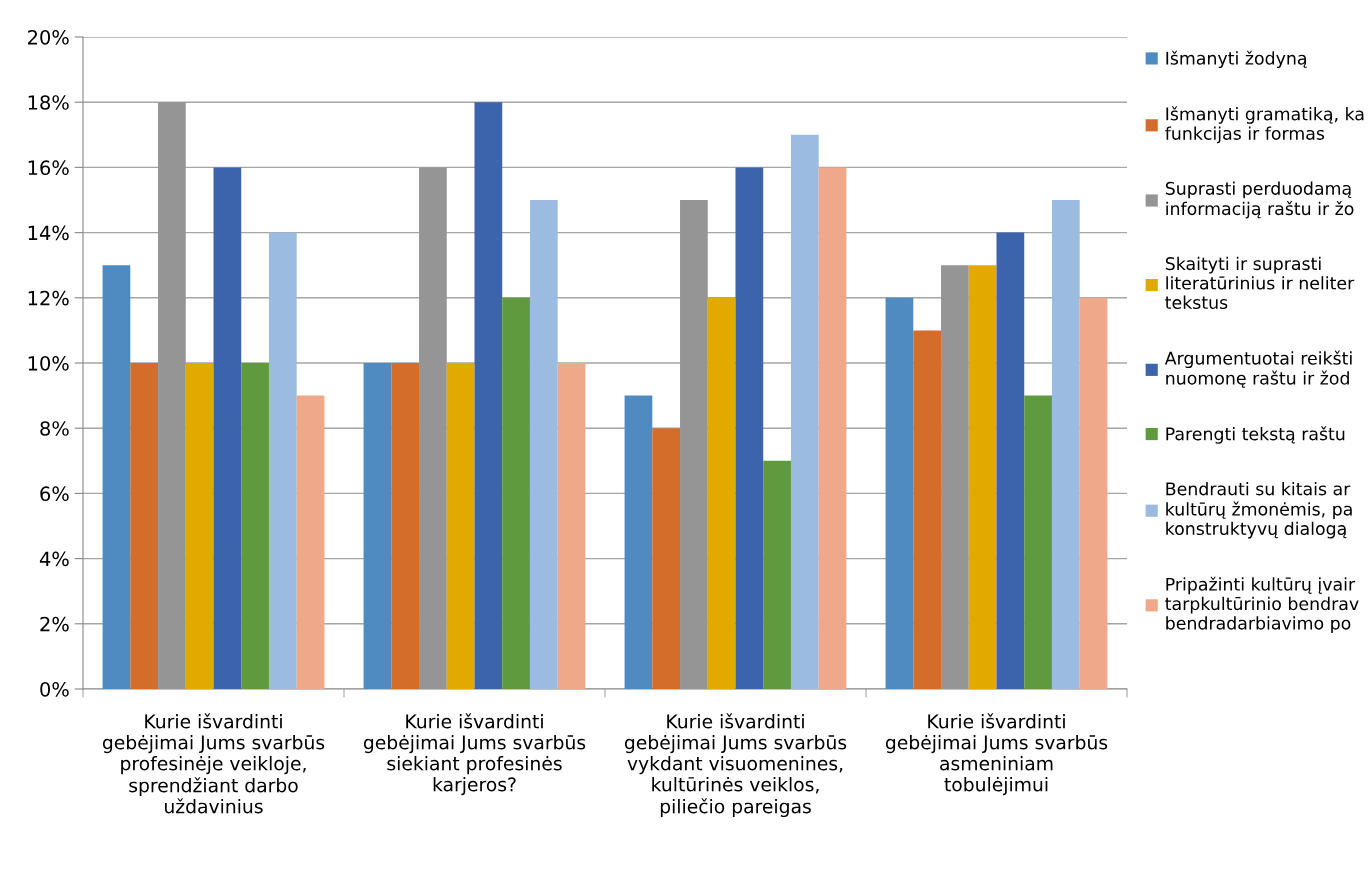  I want to click on y-tick-label: 18%, so click(48, 102).